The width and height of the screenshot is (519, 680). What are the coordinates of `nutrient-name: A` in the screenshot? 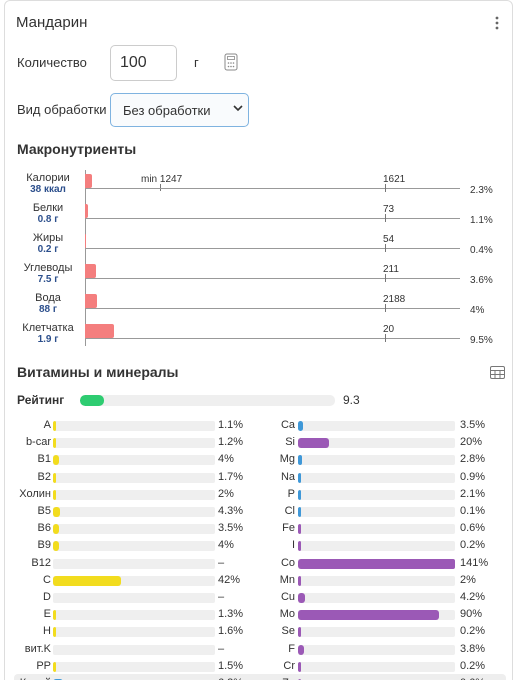 It's located at (47, 425).